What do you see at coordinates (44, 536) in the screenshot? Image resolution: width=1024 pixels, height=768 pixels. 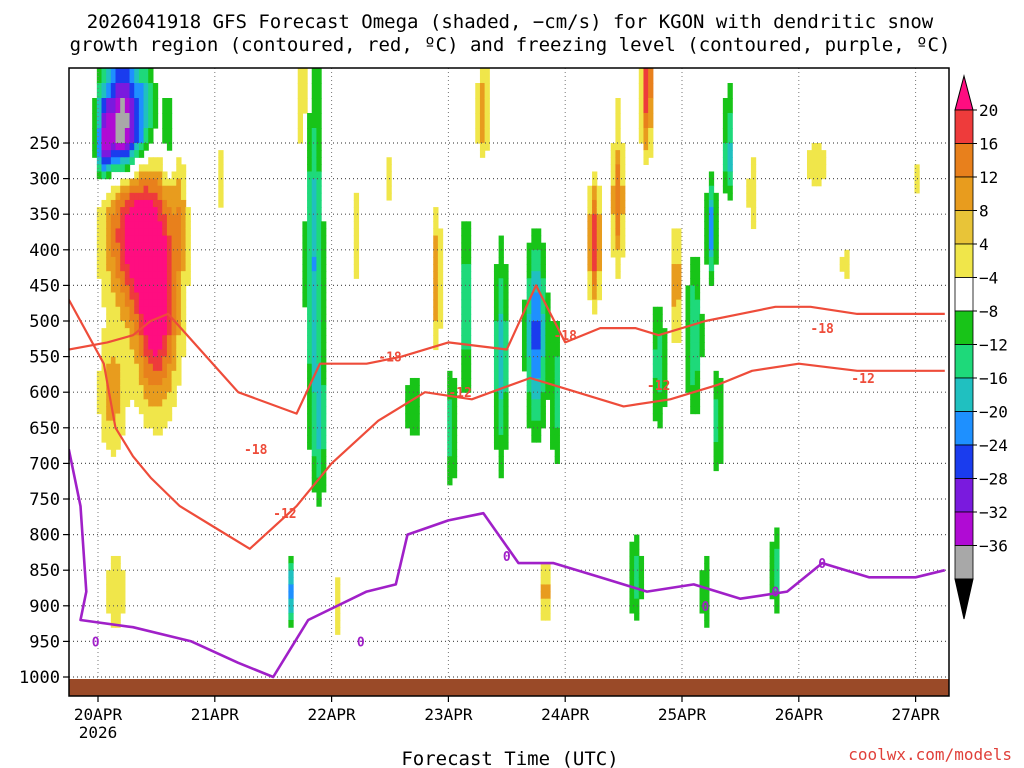 I see `y-tick-label: 800` at bounding box center [44, 536].